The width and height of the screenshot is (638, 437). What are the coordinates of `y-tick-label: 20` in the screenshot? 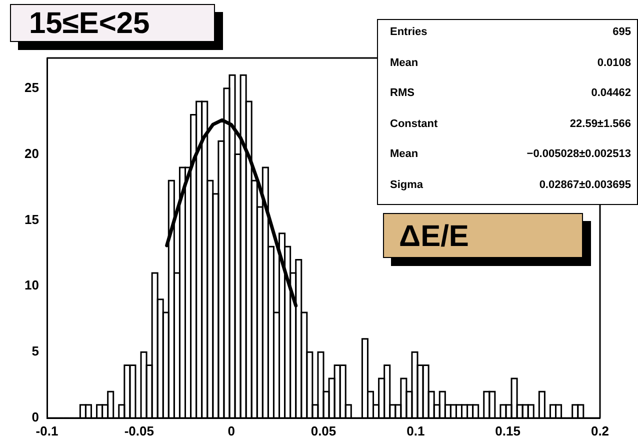 It's located at (31, 153).